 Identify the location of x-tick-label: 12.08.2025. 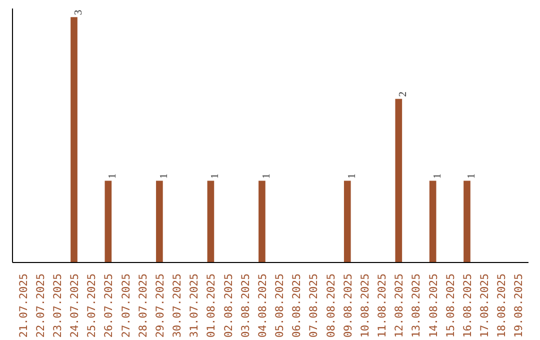
(399, 306).